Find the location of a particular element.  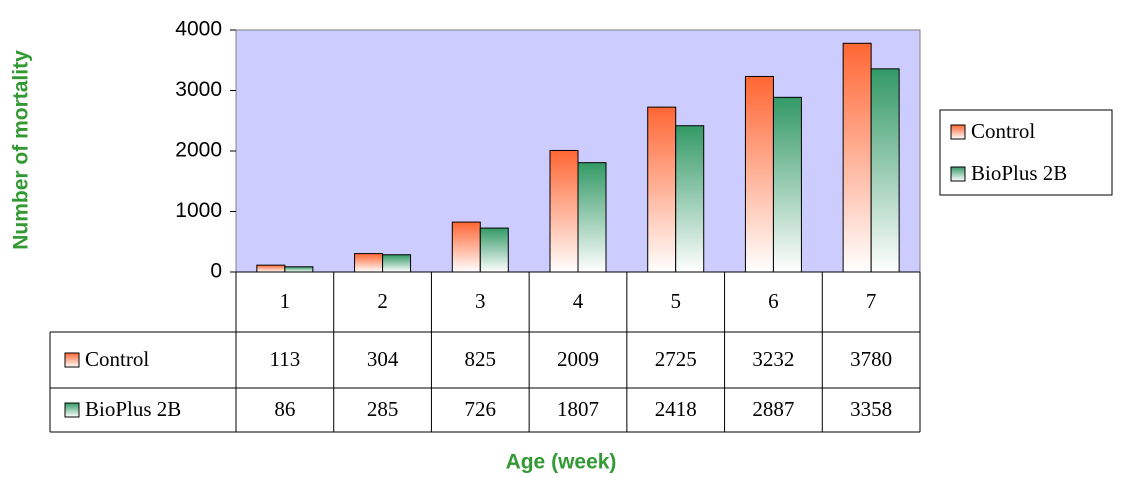

table-value: 285 is located at coordinates (383, 409).